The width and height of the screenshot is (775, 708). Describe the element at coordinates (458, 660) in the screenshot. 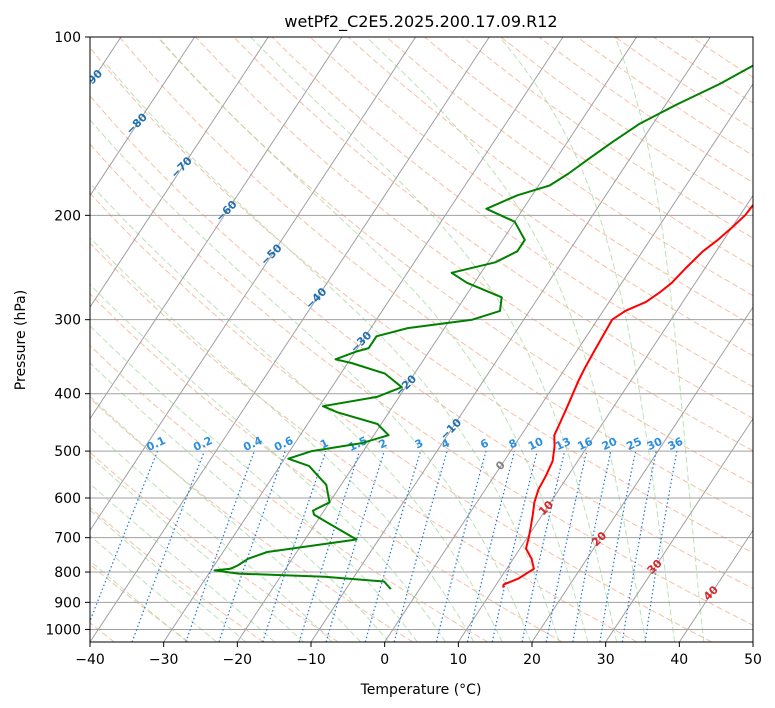

I see `x-tick-label: 10` at that location.